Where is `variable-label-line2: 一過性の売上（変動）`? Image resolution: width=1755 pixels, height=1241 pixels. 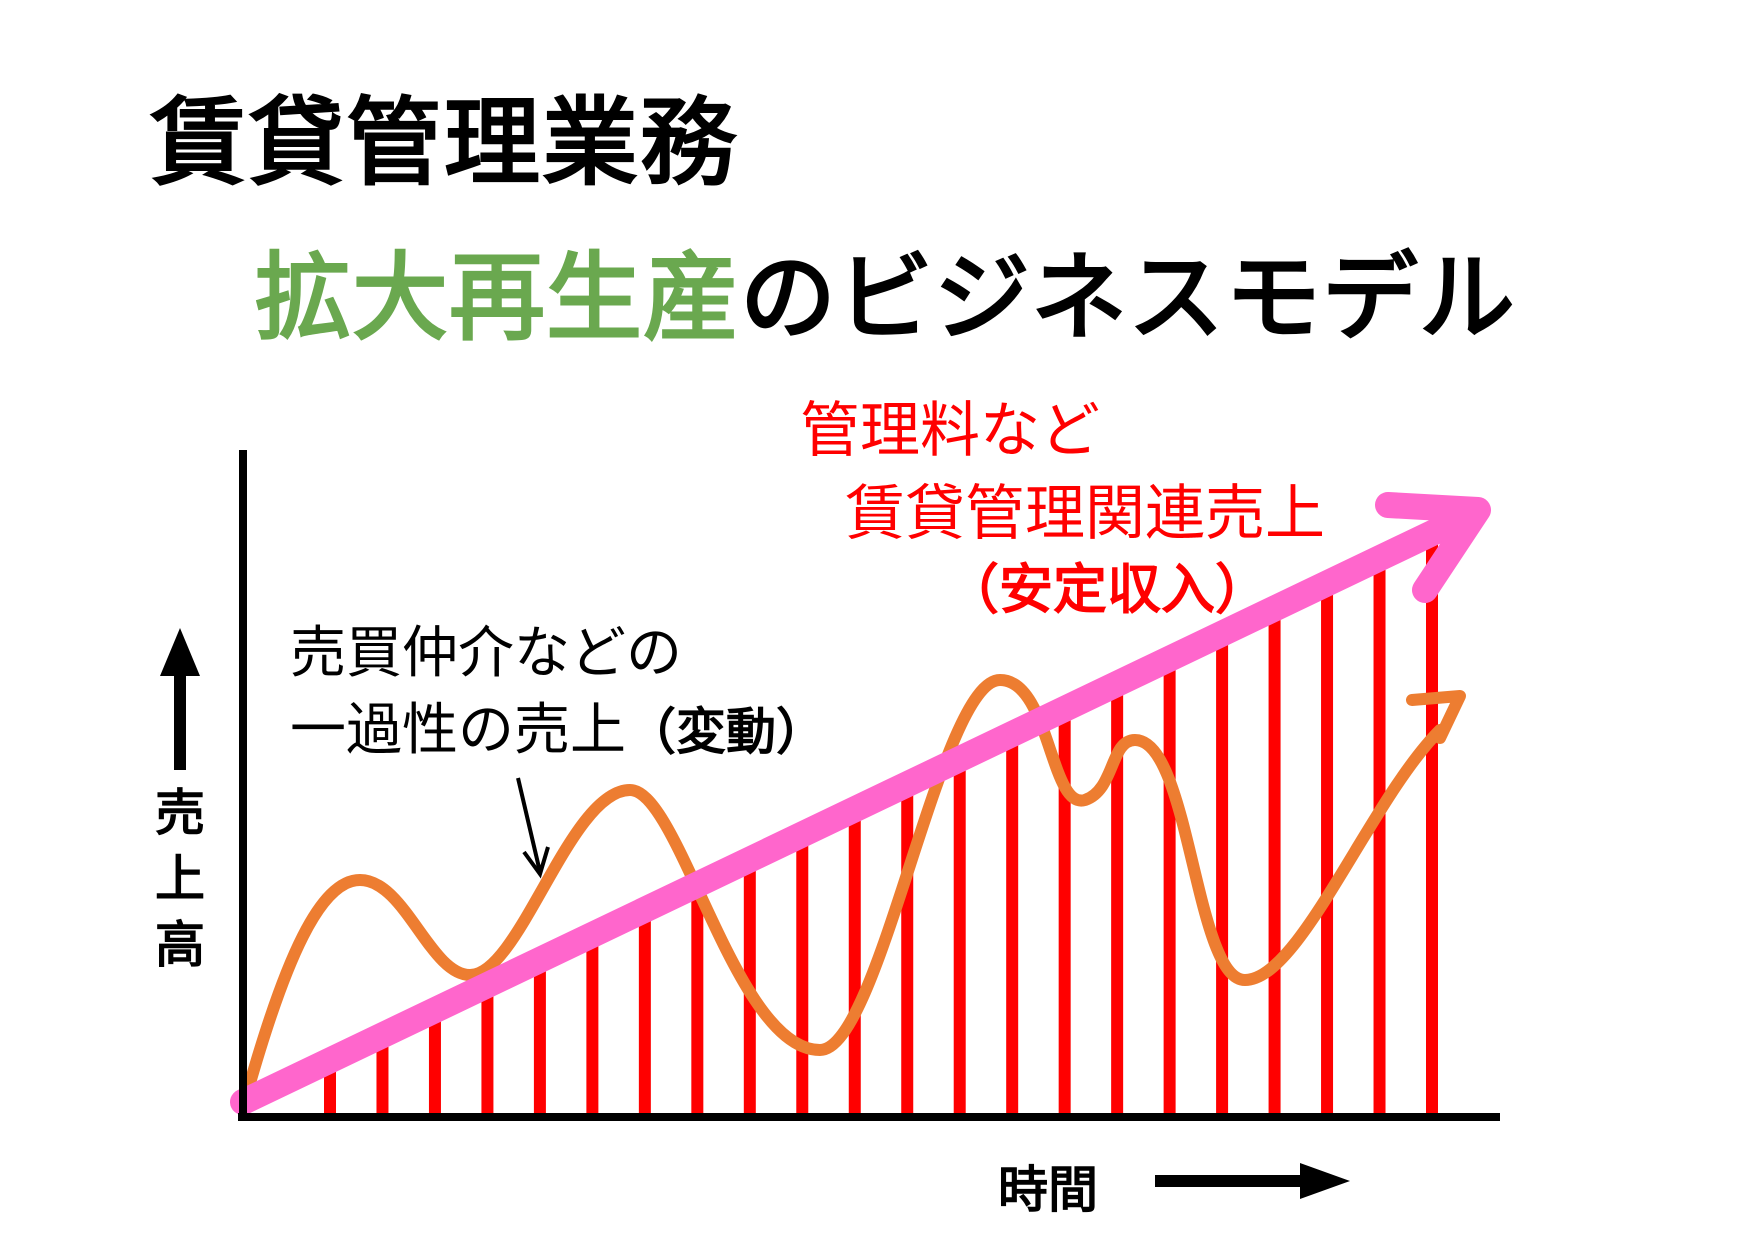
variable-label-line2: 一過性の売上（変動） is located at coordinates (558, 725).